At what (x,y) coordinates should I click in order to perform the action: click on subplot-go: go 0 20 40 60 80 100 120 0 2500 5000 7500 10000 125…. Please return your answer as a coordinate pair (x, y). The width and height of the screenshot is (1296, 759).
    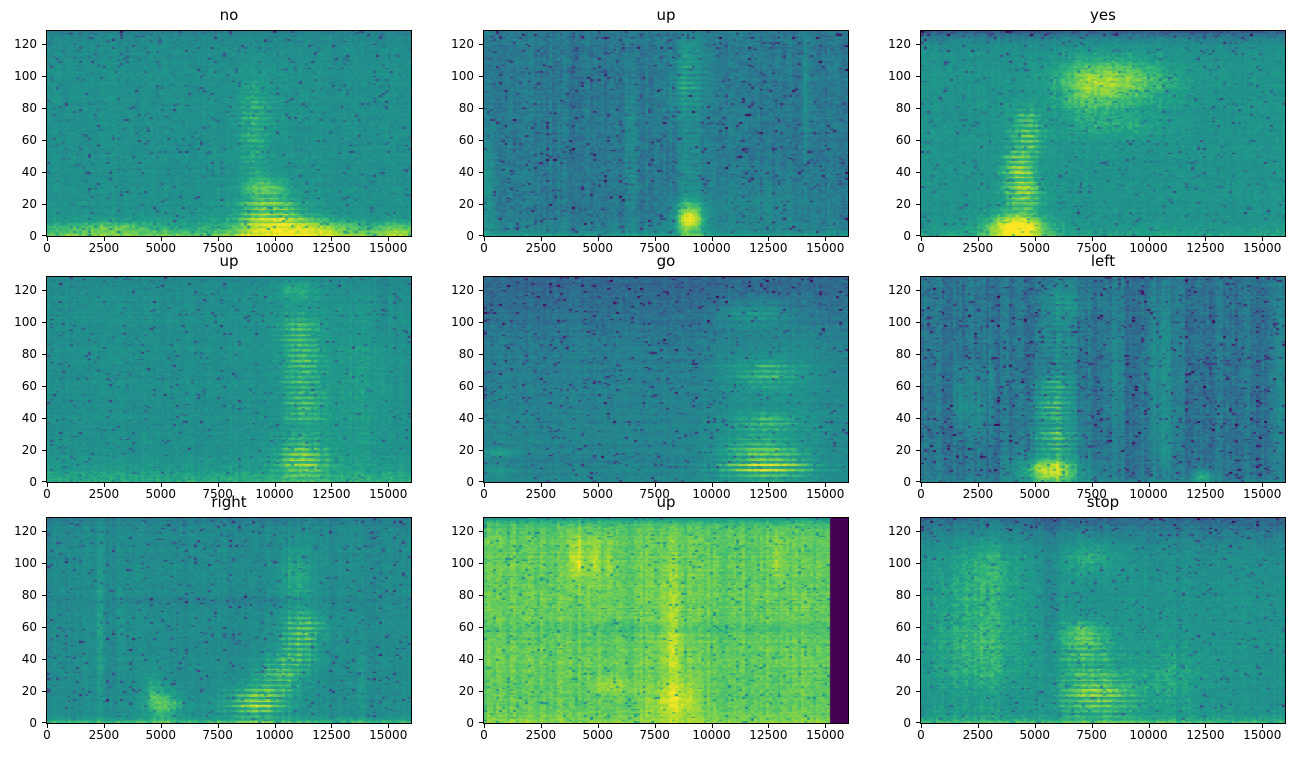
    Looking at the image, I should click on (650, 376).